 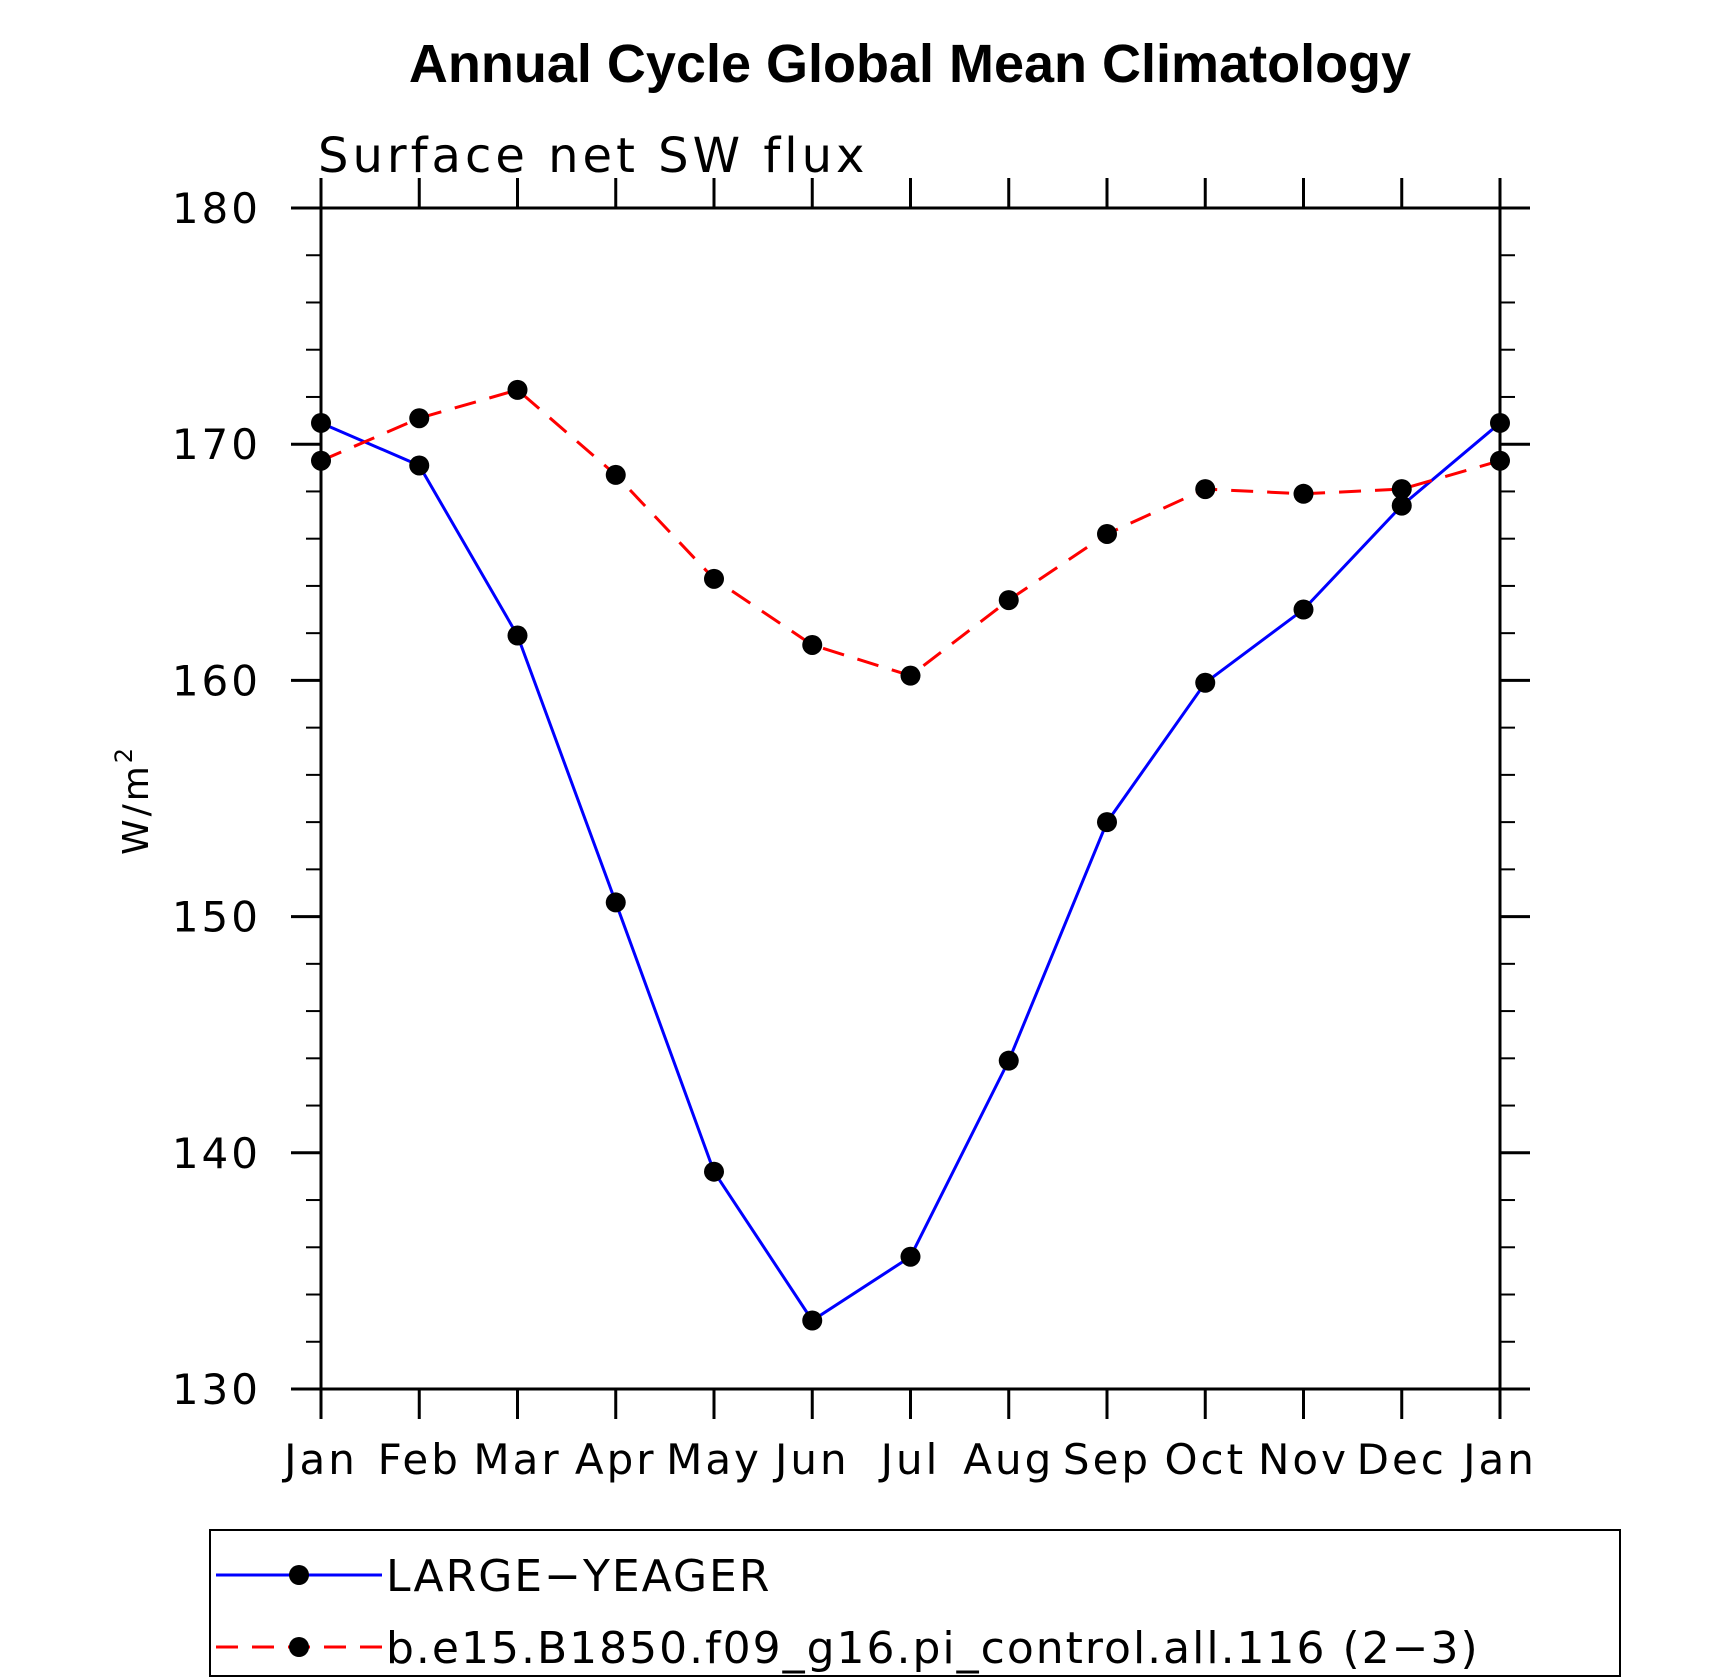 I want to click on x-tick-label: Aug, so click(x=1008, y=1459).